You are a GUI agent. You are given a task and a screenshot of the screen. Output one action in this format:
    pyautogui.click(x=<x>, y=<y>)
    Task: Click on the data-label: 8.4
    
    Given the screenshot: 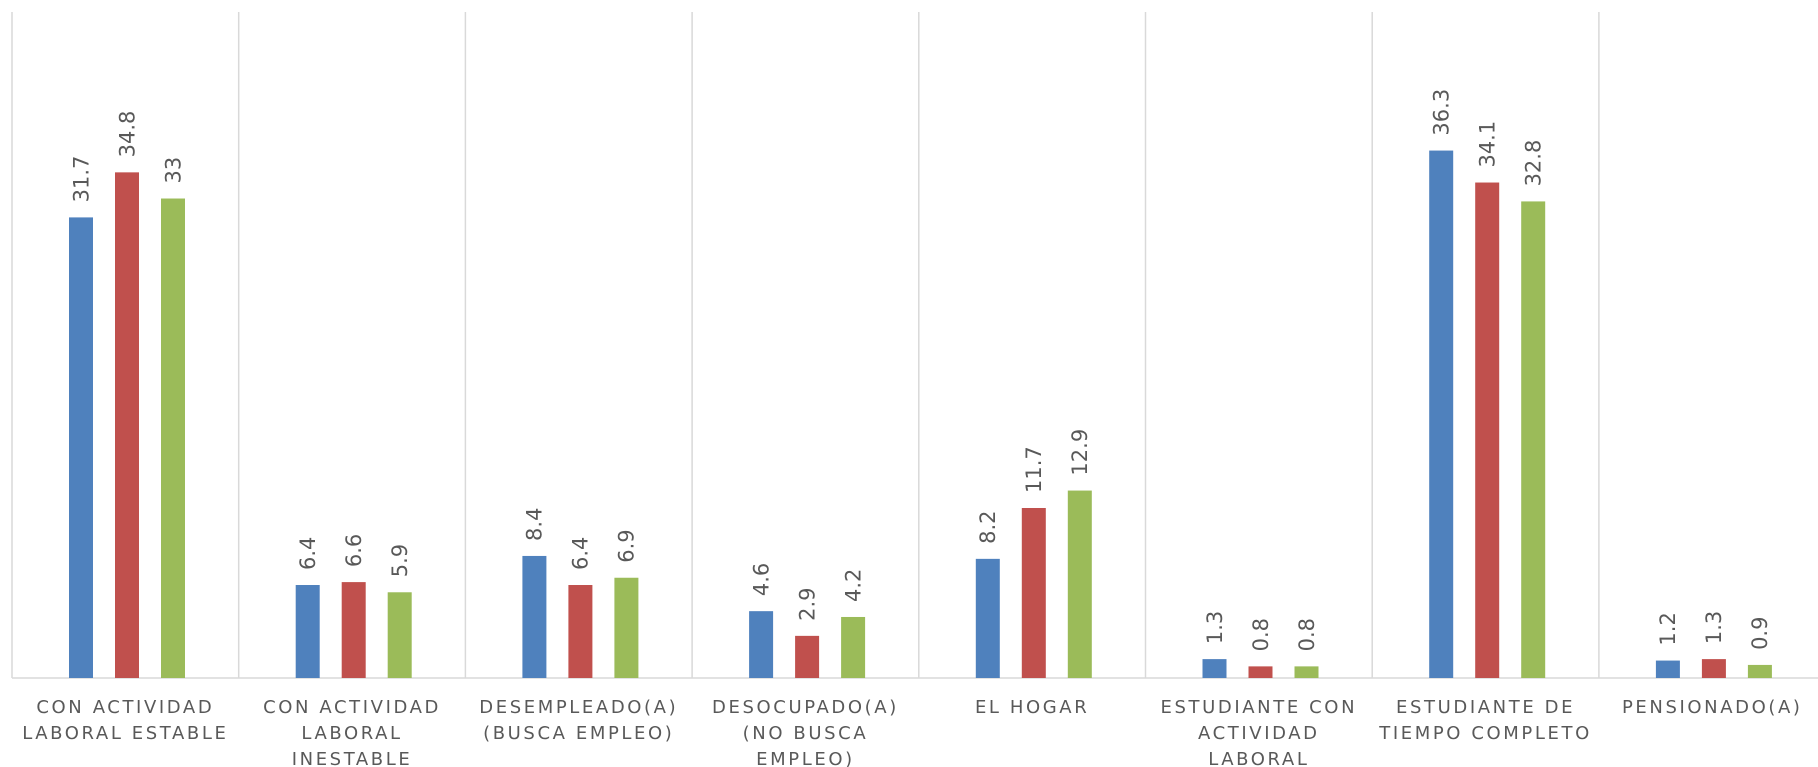 What is the action you would take?
    pyautogui.click(x=535, y=524)
    